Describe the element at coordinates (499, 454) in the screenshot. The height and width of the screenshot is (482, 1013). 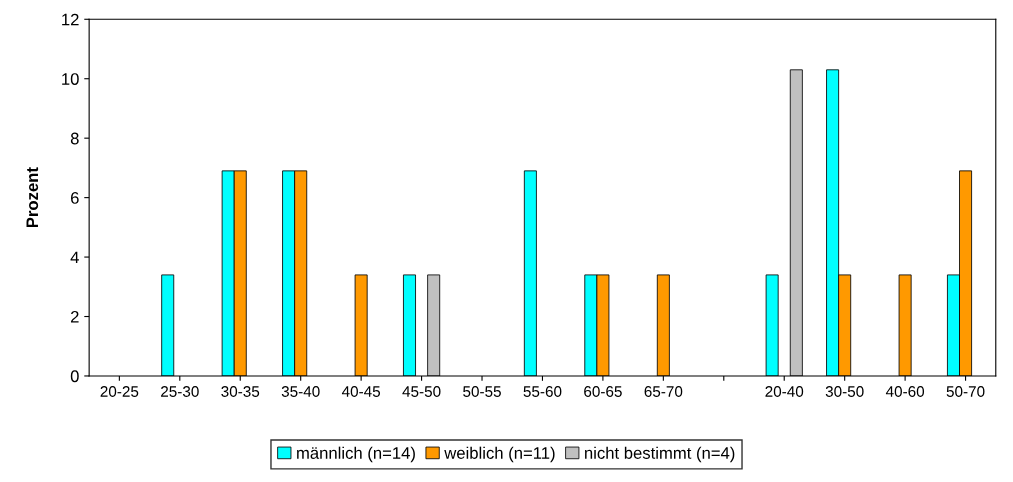
I see `legend-label: weiblich (n=11)` at that location.